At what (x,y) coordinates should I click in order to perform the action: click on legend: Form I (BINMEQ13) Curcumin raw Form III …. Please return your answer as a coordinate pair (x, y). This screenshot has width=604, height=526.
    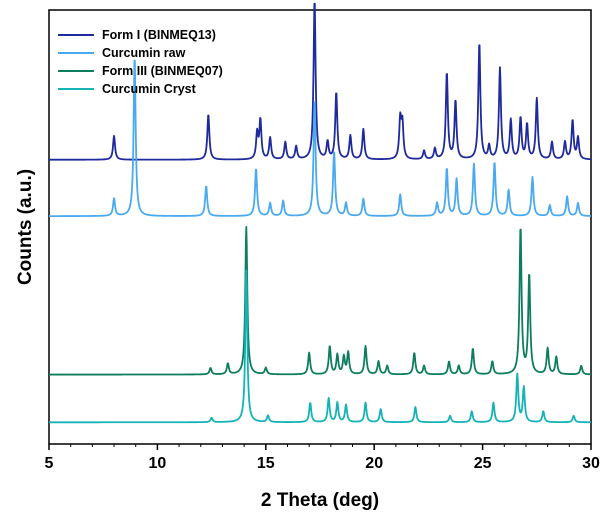
    Looking at the image, I should click on (140, 62).